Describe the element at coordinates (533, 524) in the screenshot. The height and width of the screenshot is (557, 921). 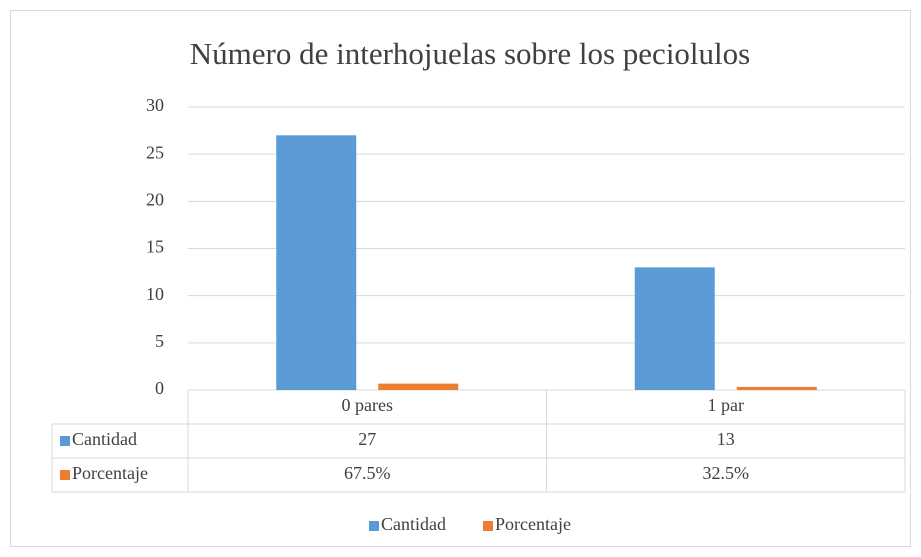
I see `legend-label: Porcentaje` at that location.